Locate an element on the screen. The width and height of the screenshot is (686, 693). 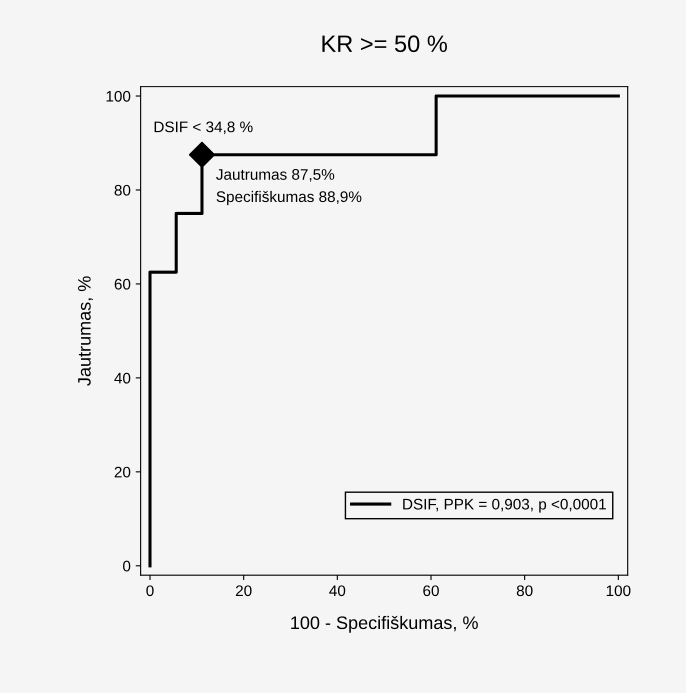
chart-title: KR >= 50 % is located at coordinates (384, 43).